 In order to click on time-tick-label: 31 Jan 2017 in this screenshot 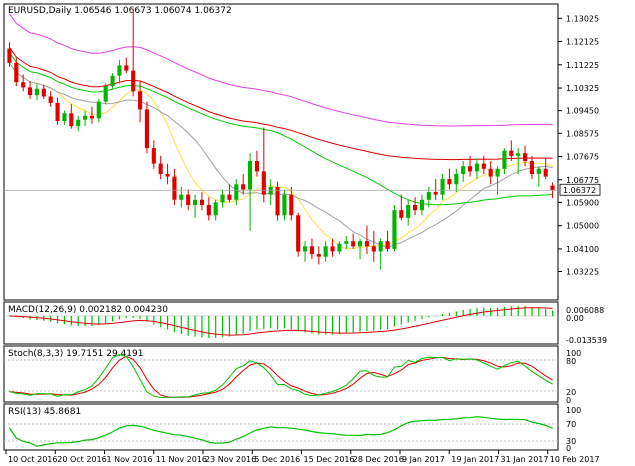, I will do `click(525, 459)`.